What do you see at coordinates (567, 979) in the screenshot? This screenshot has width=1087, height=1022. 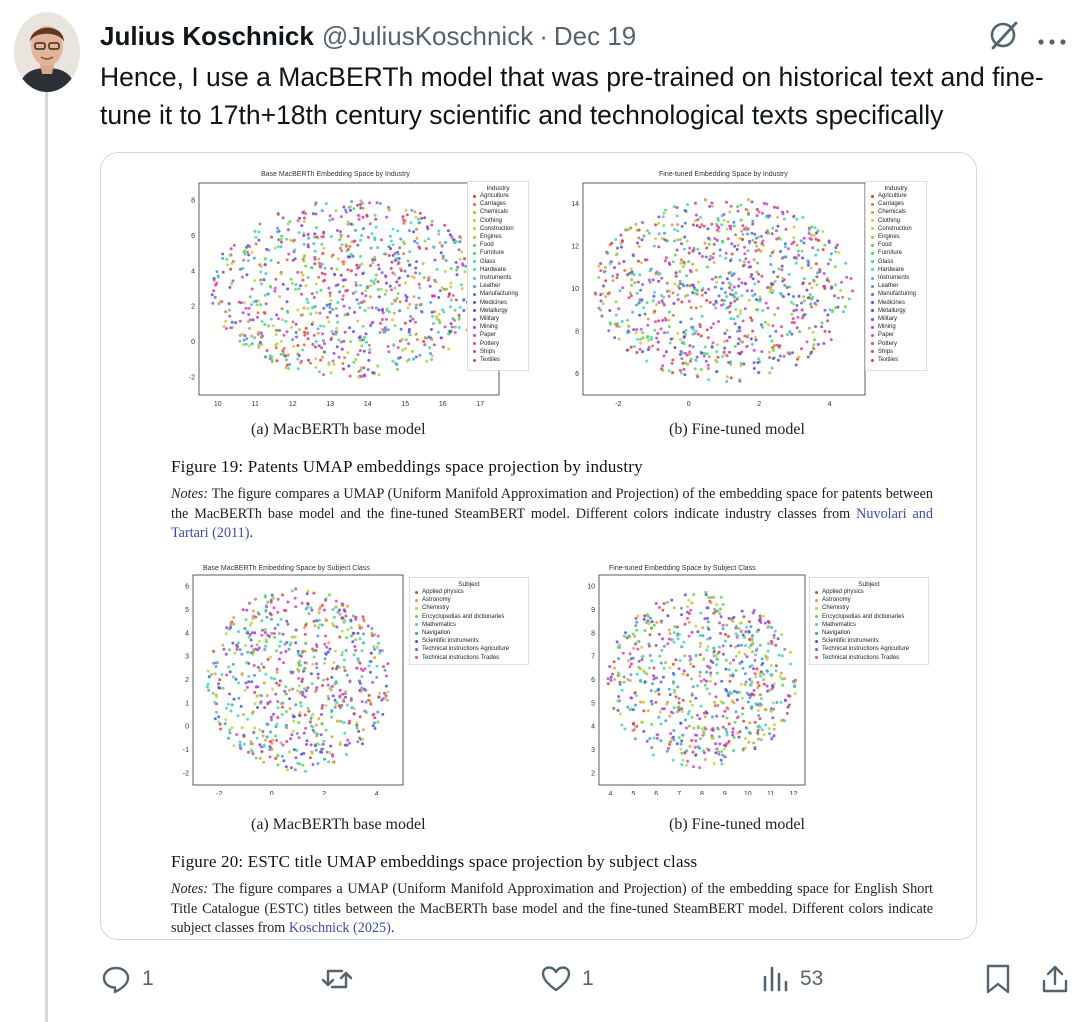 I see `like-button: 1` at bounding box center [567, 979].